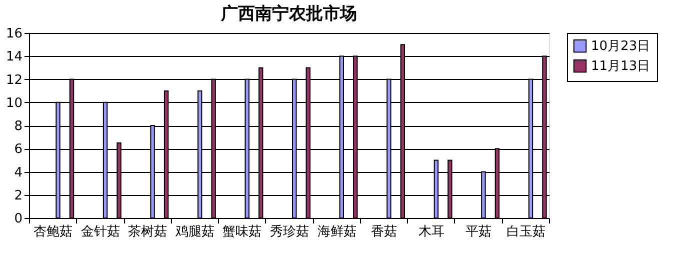 The width and height of the screenshot is (682, 266). What do you see at coordinates (288, 14) in the screenshot?
I see `chart-title: 广西南宁农批市场` at bounding box center [288, 14].